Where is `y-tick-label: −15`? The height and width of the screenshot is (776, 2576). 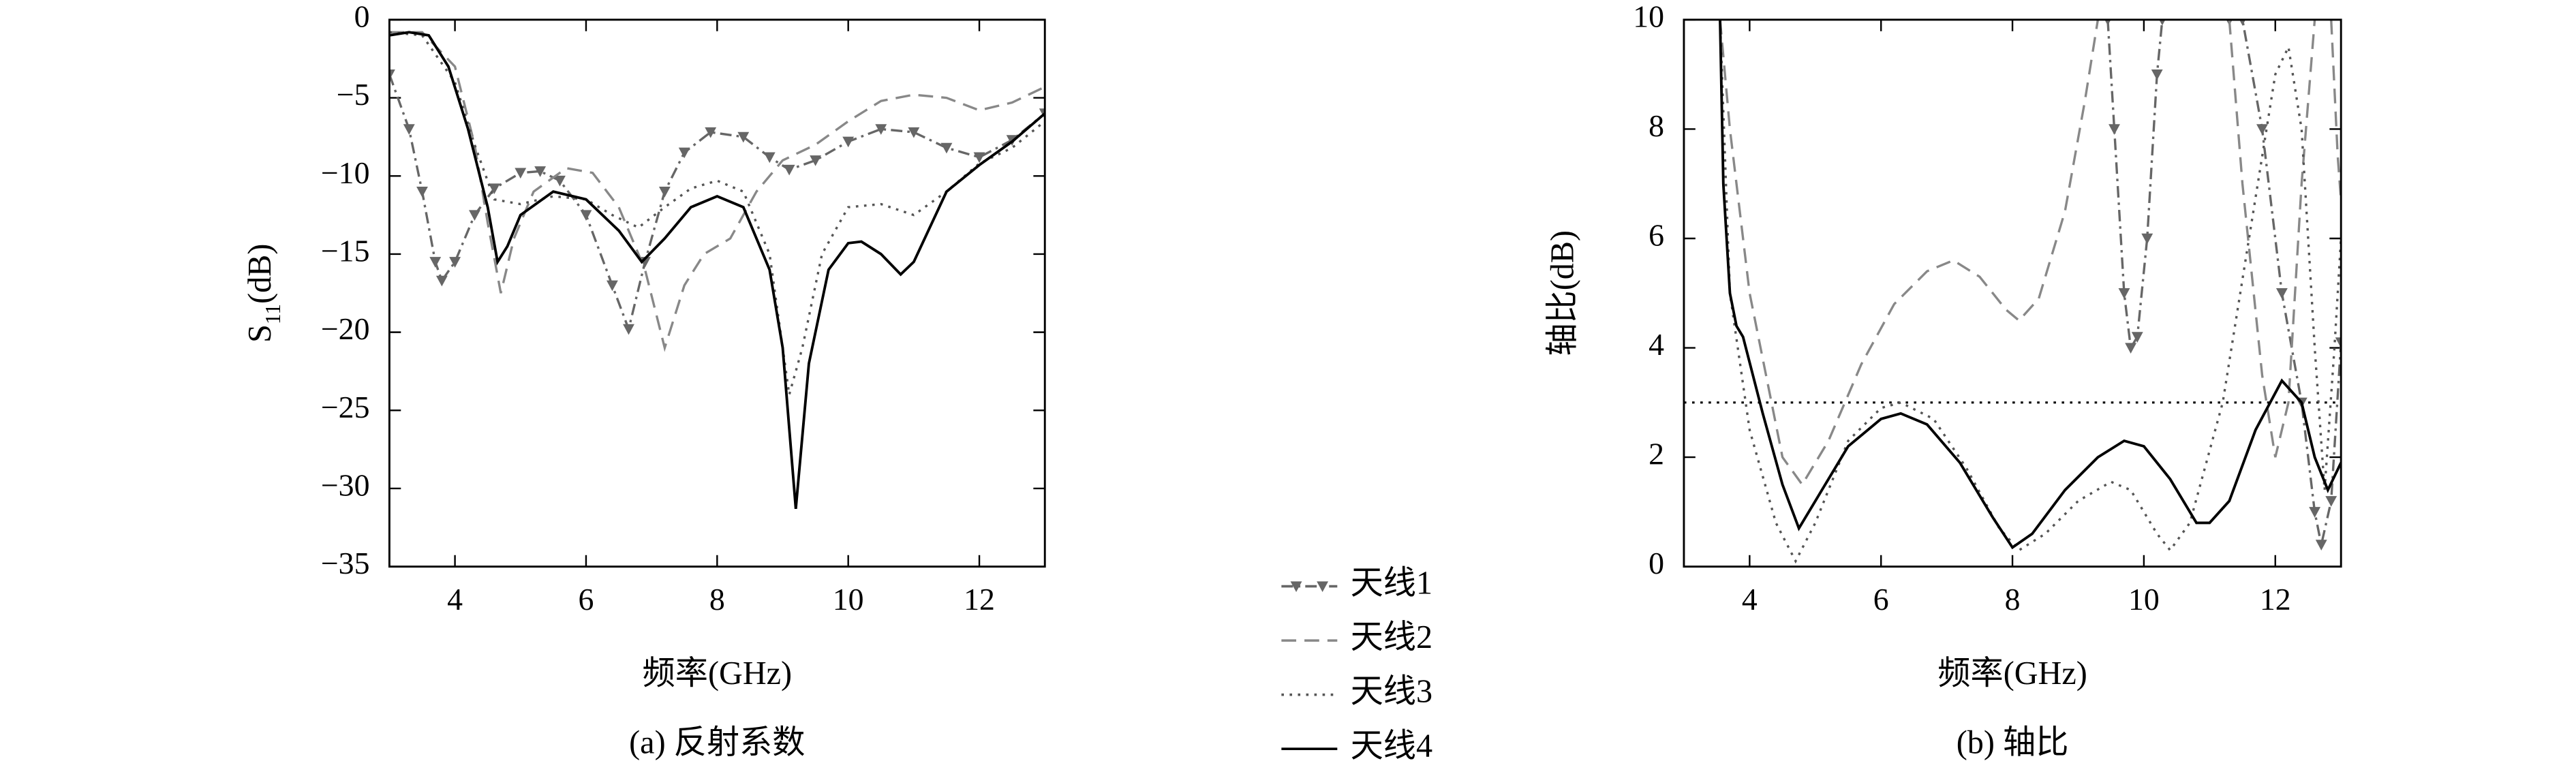
y-tick-label: −15 is located at coordinates (345, 250).